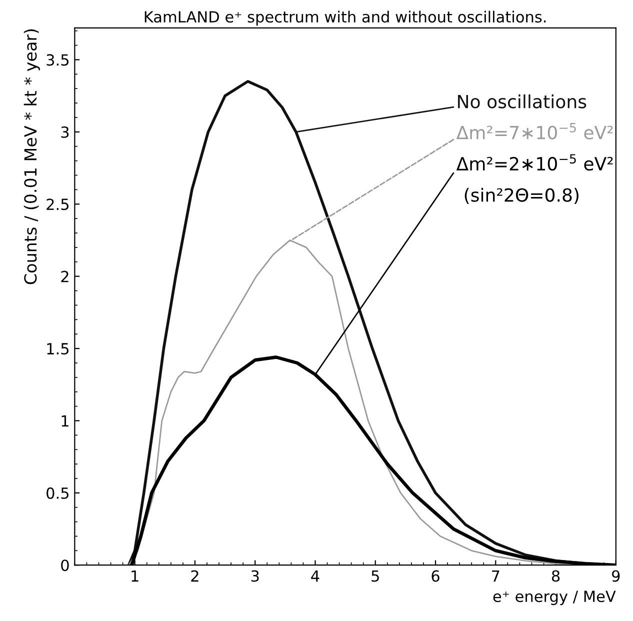 This screenshot has height=621, width=633. Describe the element at coordinates (315, 576) in the screenshot. I see `x-tick-label: 4` at that location.